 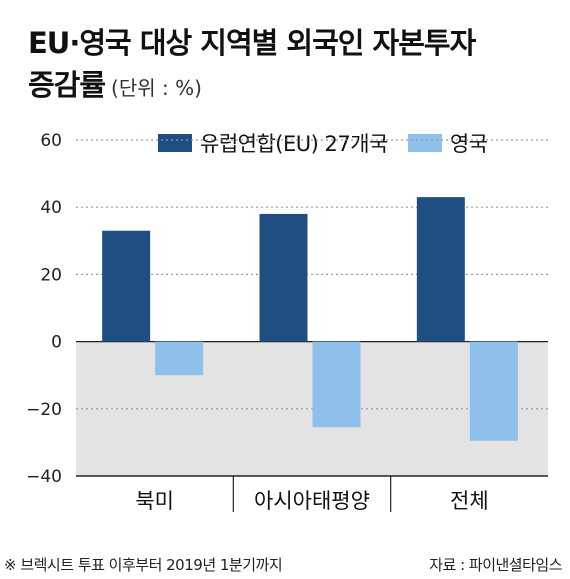 I want to click on y-tick-label: −20, so click(x=44, y=410).